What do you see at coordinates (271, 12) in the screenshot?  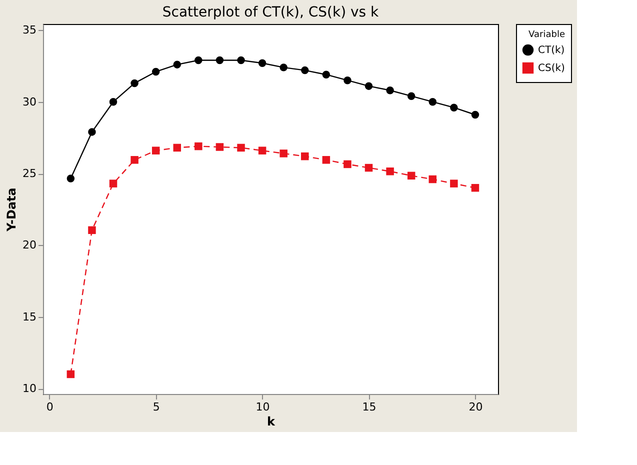 I see `chart-title: Scatterplot of CT(k), CS(k) vs k` at bounding box center [271, 12].